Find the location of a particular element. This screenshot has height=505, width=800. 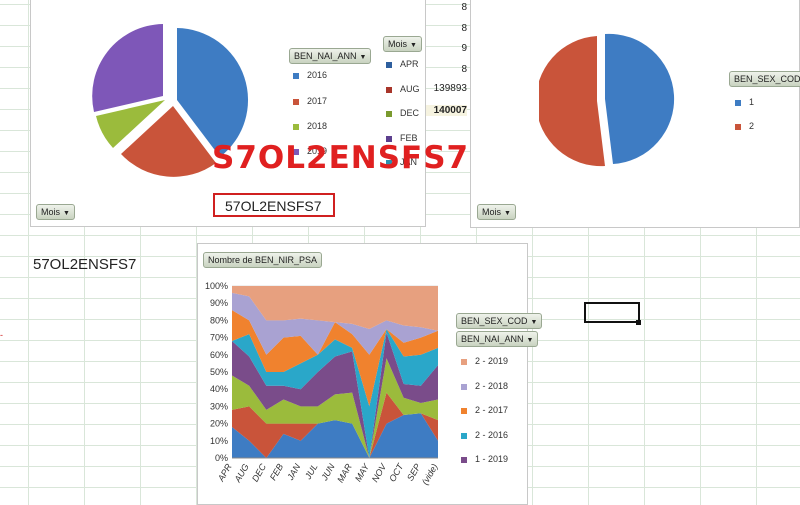

legend-label: JAN is located at coordinates (409, 162).